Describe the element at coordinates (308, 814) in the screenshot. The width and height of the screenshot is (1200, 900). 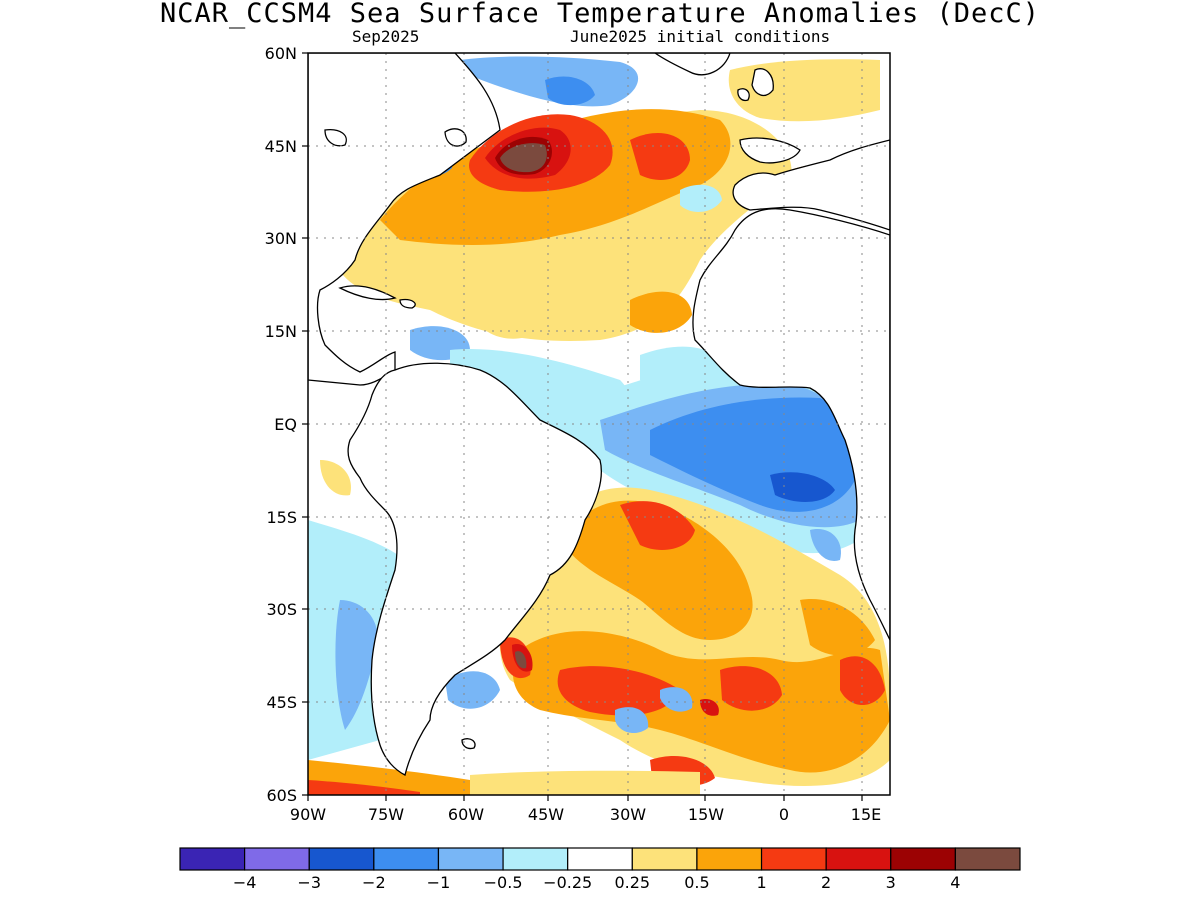
I see `lon-label: 90W` at that location.